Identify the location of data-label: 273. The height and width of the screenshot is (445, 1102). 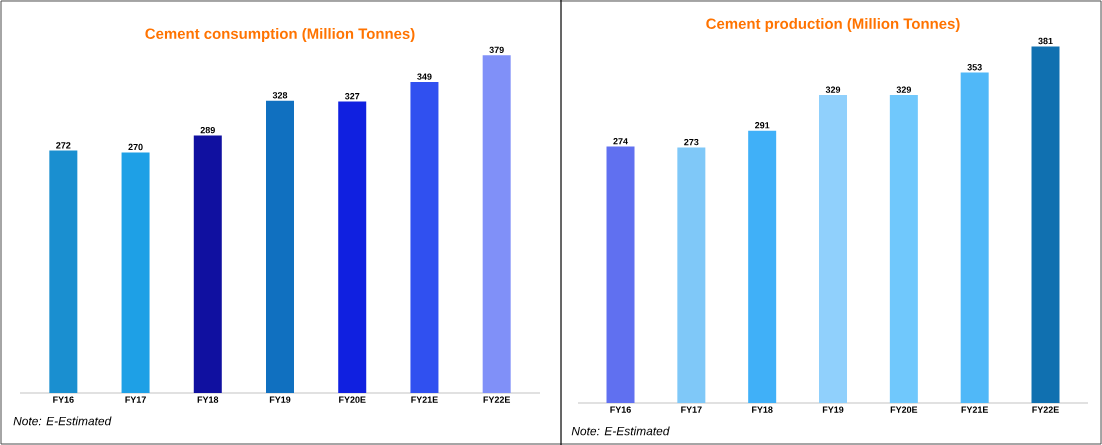
(691, 142).